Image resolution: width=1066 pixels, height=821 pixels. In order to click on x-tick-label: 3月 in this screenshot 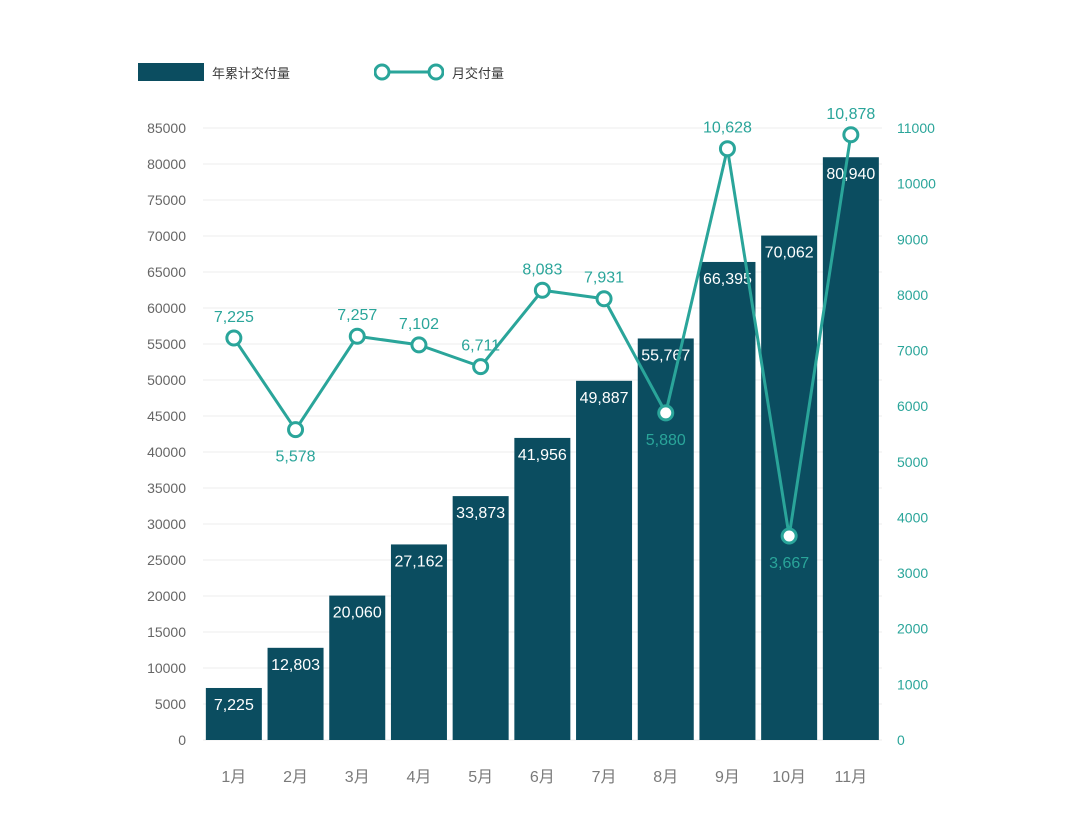, I will do `click(357, 777)`.